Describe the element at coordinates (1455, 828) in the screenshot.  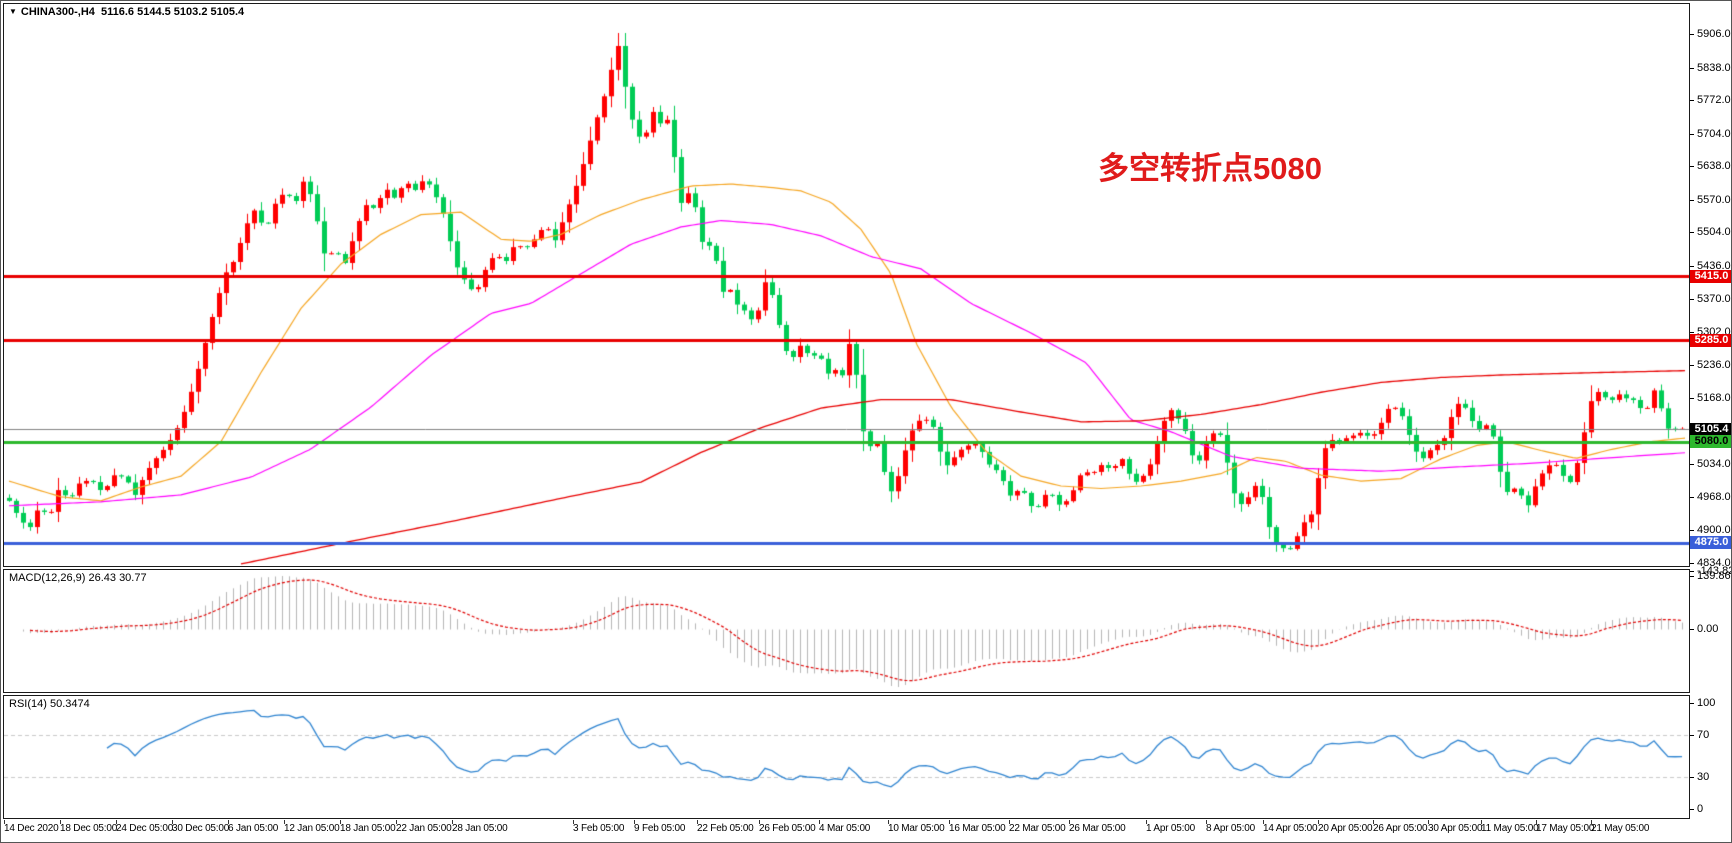
I see `time-axis-label: 30 Apr 05:00` at that location.